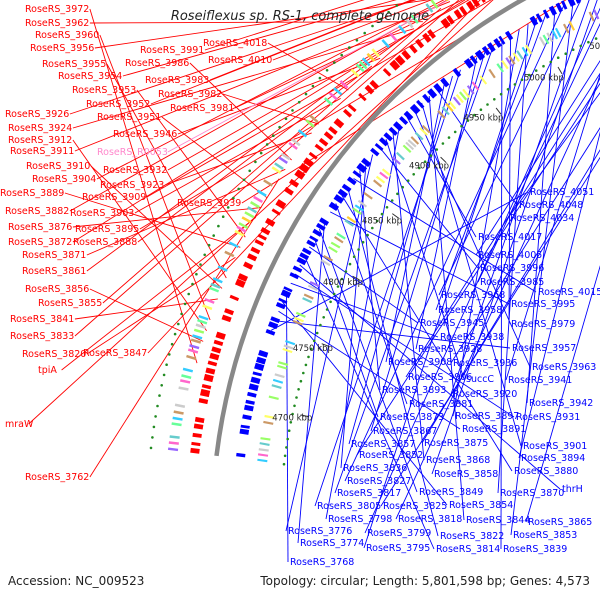 This screenshot has width=600, height=600. What do you see at coordinates (90, 76) in the screenshot?
I see `forward-gene-label: RoseRS_3954` at bounding box center [90, 76].